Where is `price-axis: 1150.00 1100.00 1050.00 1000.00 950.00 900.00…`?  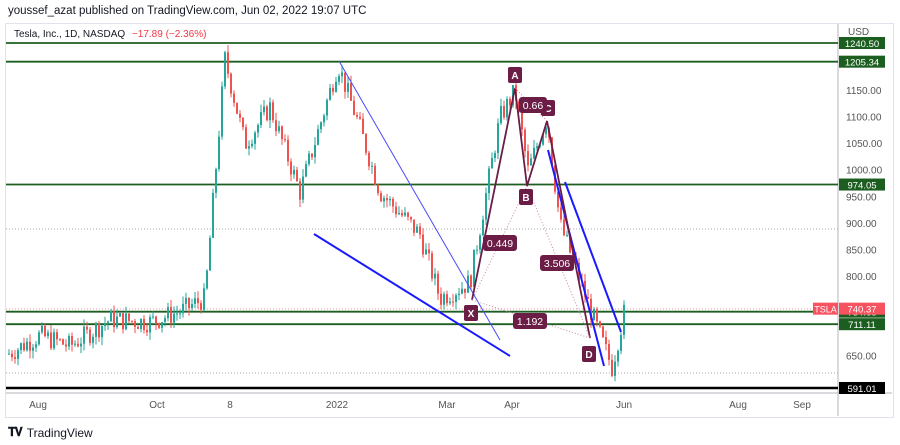
price-axis: 1150.00 1100.00 1050.00 1000.00 950.00 900.00… is located at coordinates (864, 224).